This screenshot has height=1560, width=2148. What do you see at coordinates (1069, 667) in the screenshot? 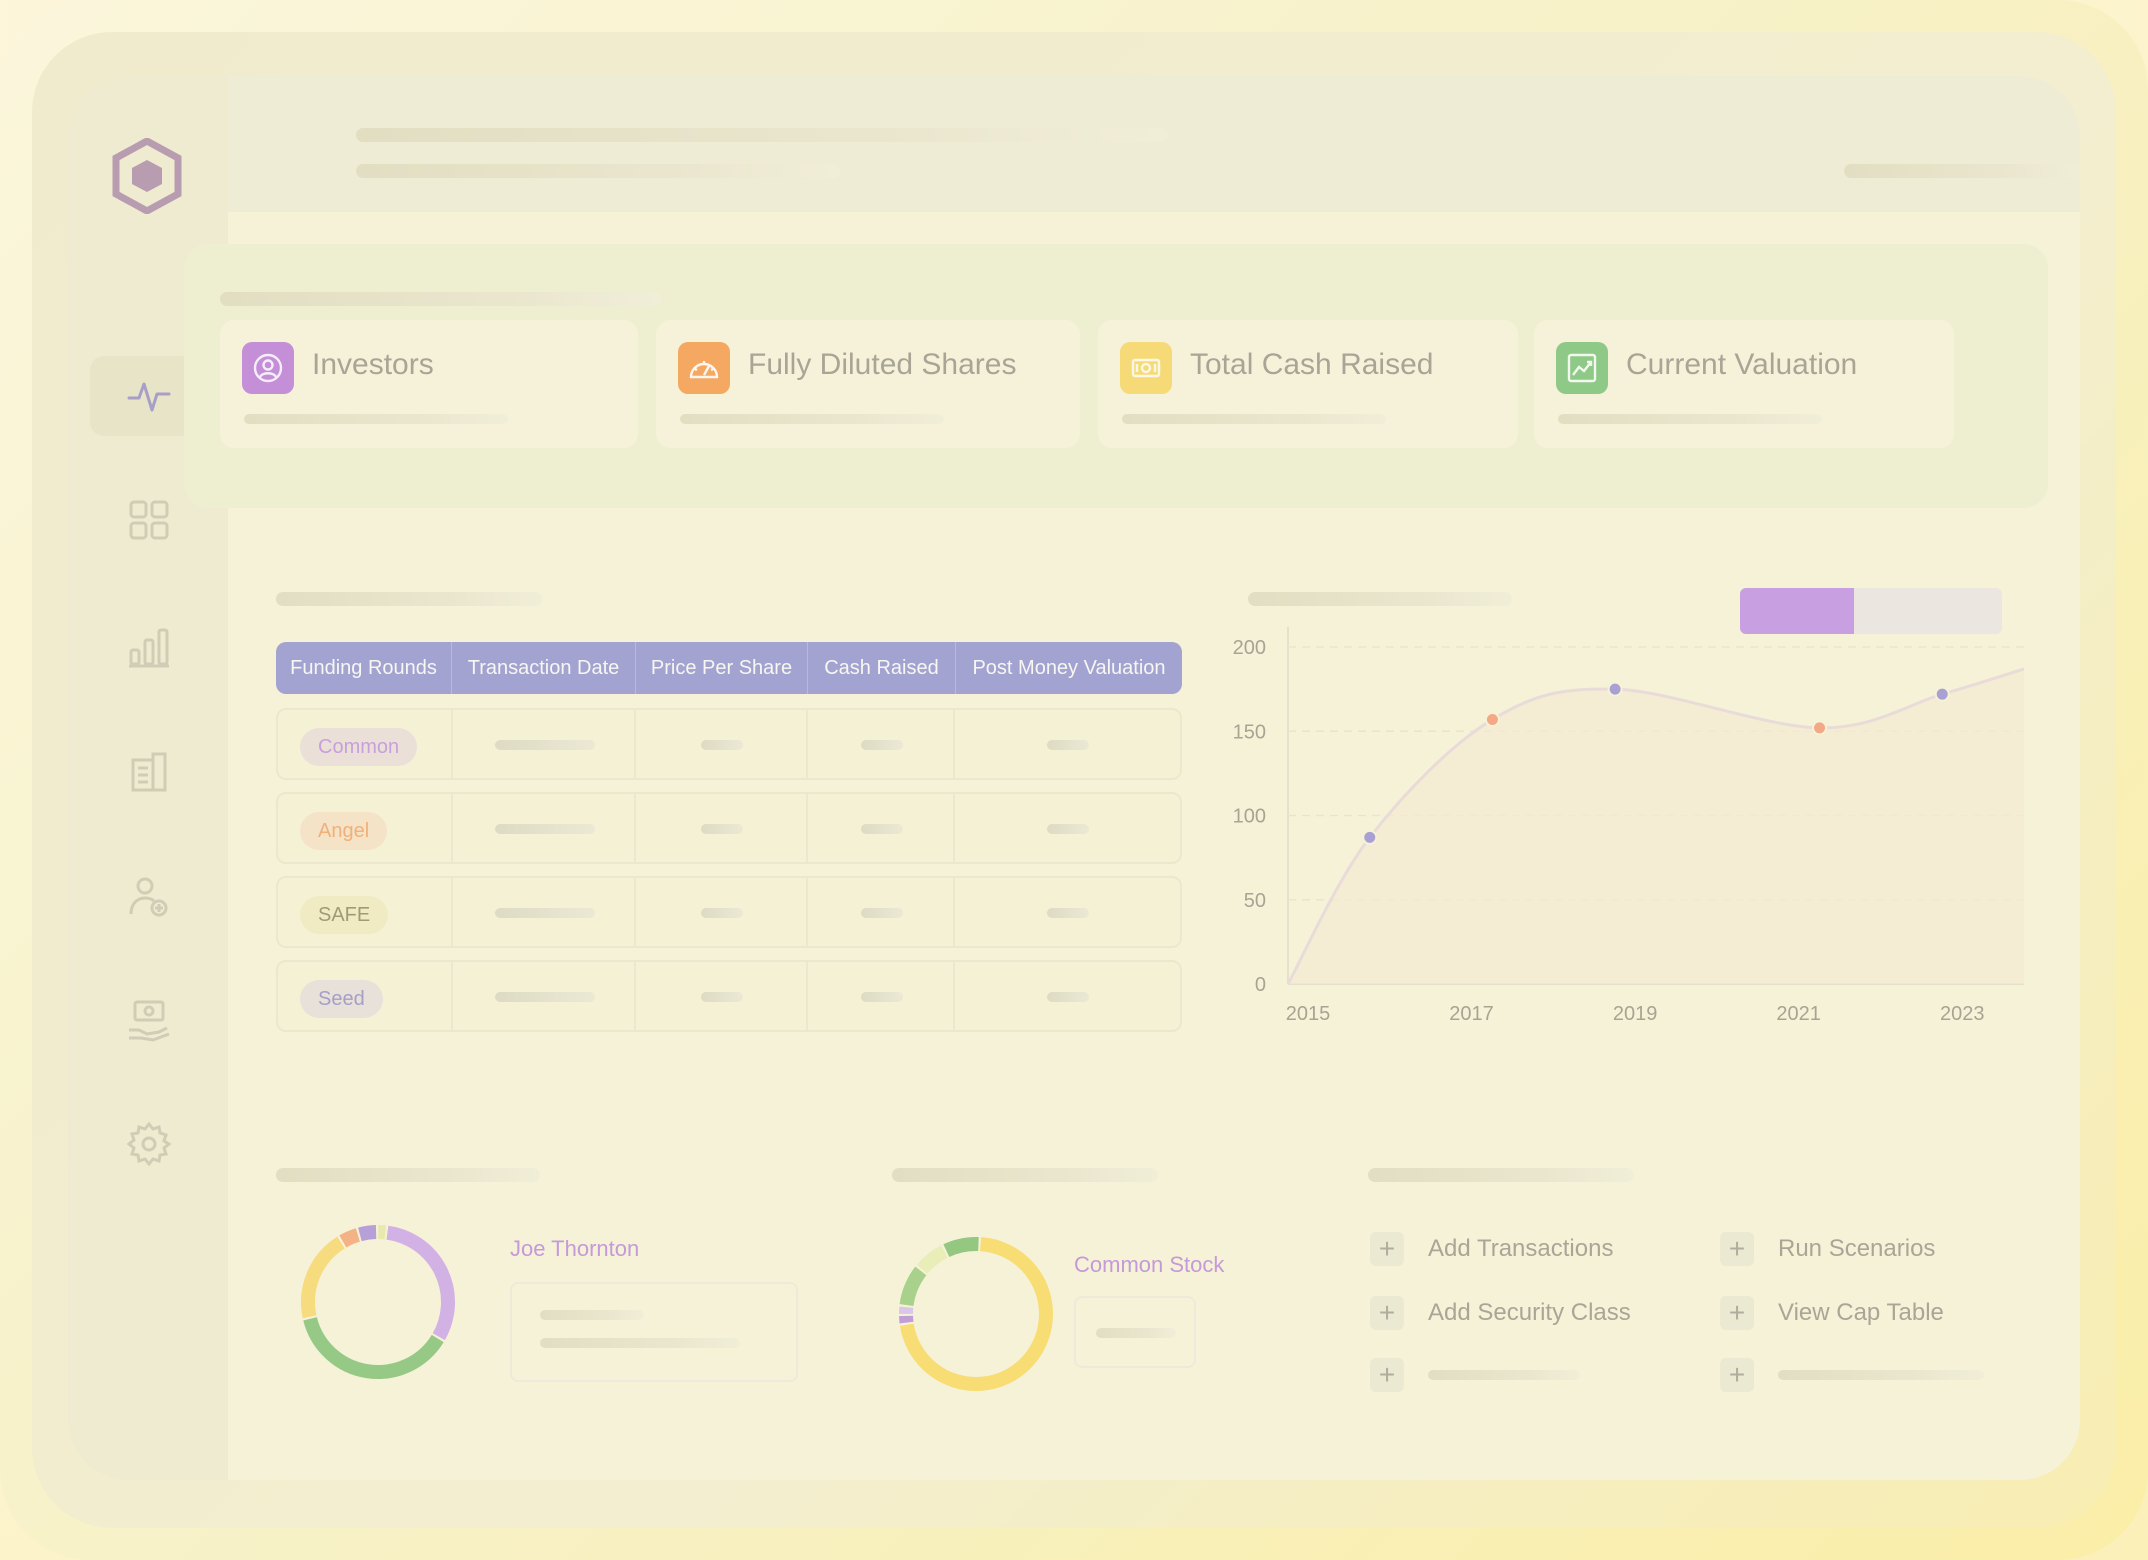
I see `column-header: Post Money Valuation` at bounding box center [1069, 667].